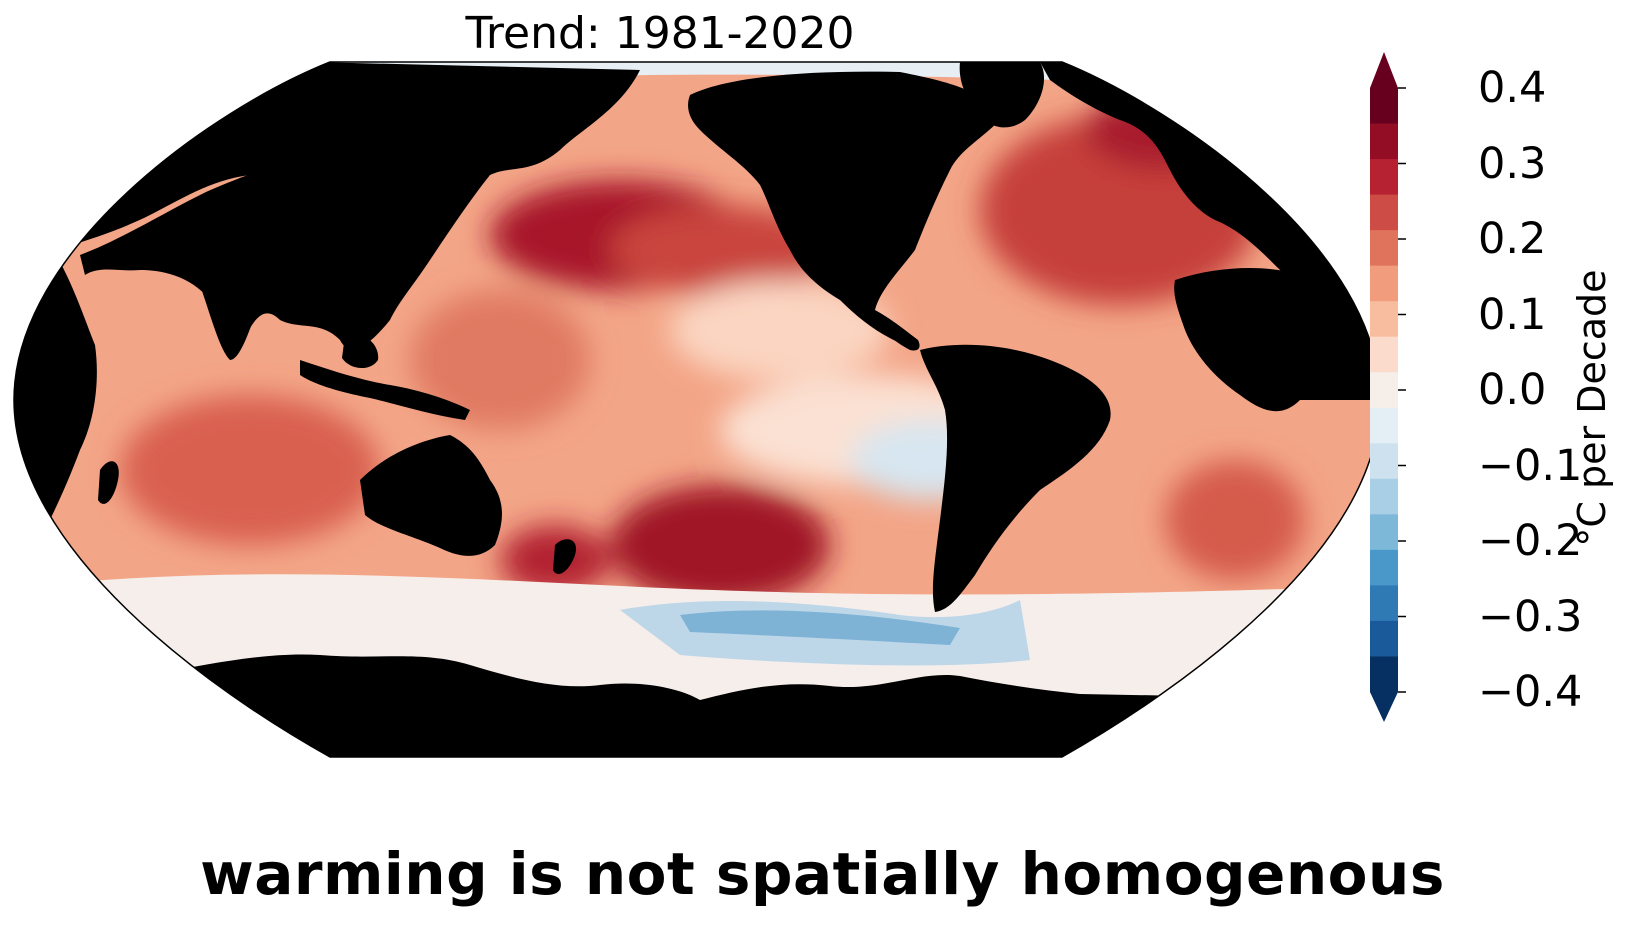 The height and width of the screenshot is (947, 1645). What do you see at coordinates (108, 482) in the screenshot?
I see `land-madagascar` at bounding box center [108, 482].